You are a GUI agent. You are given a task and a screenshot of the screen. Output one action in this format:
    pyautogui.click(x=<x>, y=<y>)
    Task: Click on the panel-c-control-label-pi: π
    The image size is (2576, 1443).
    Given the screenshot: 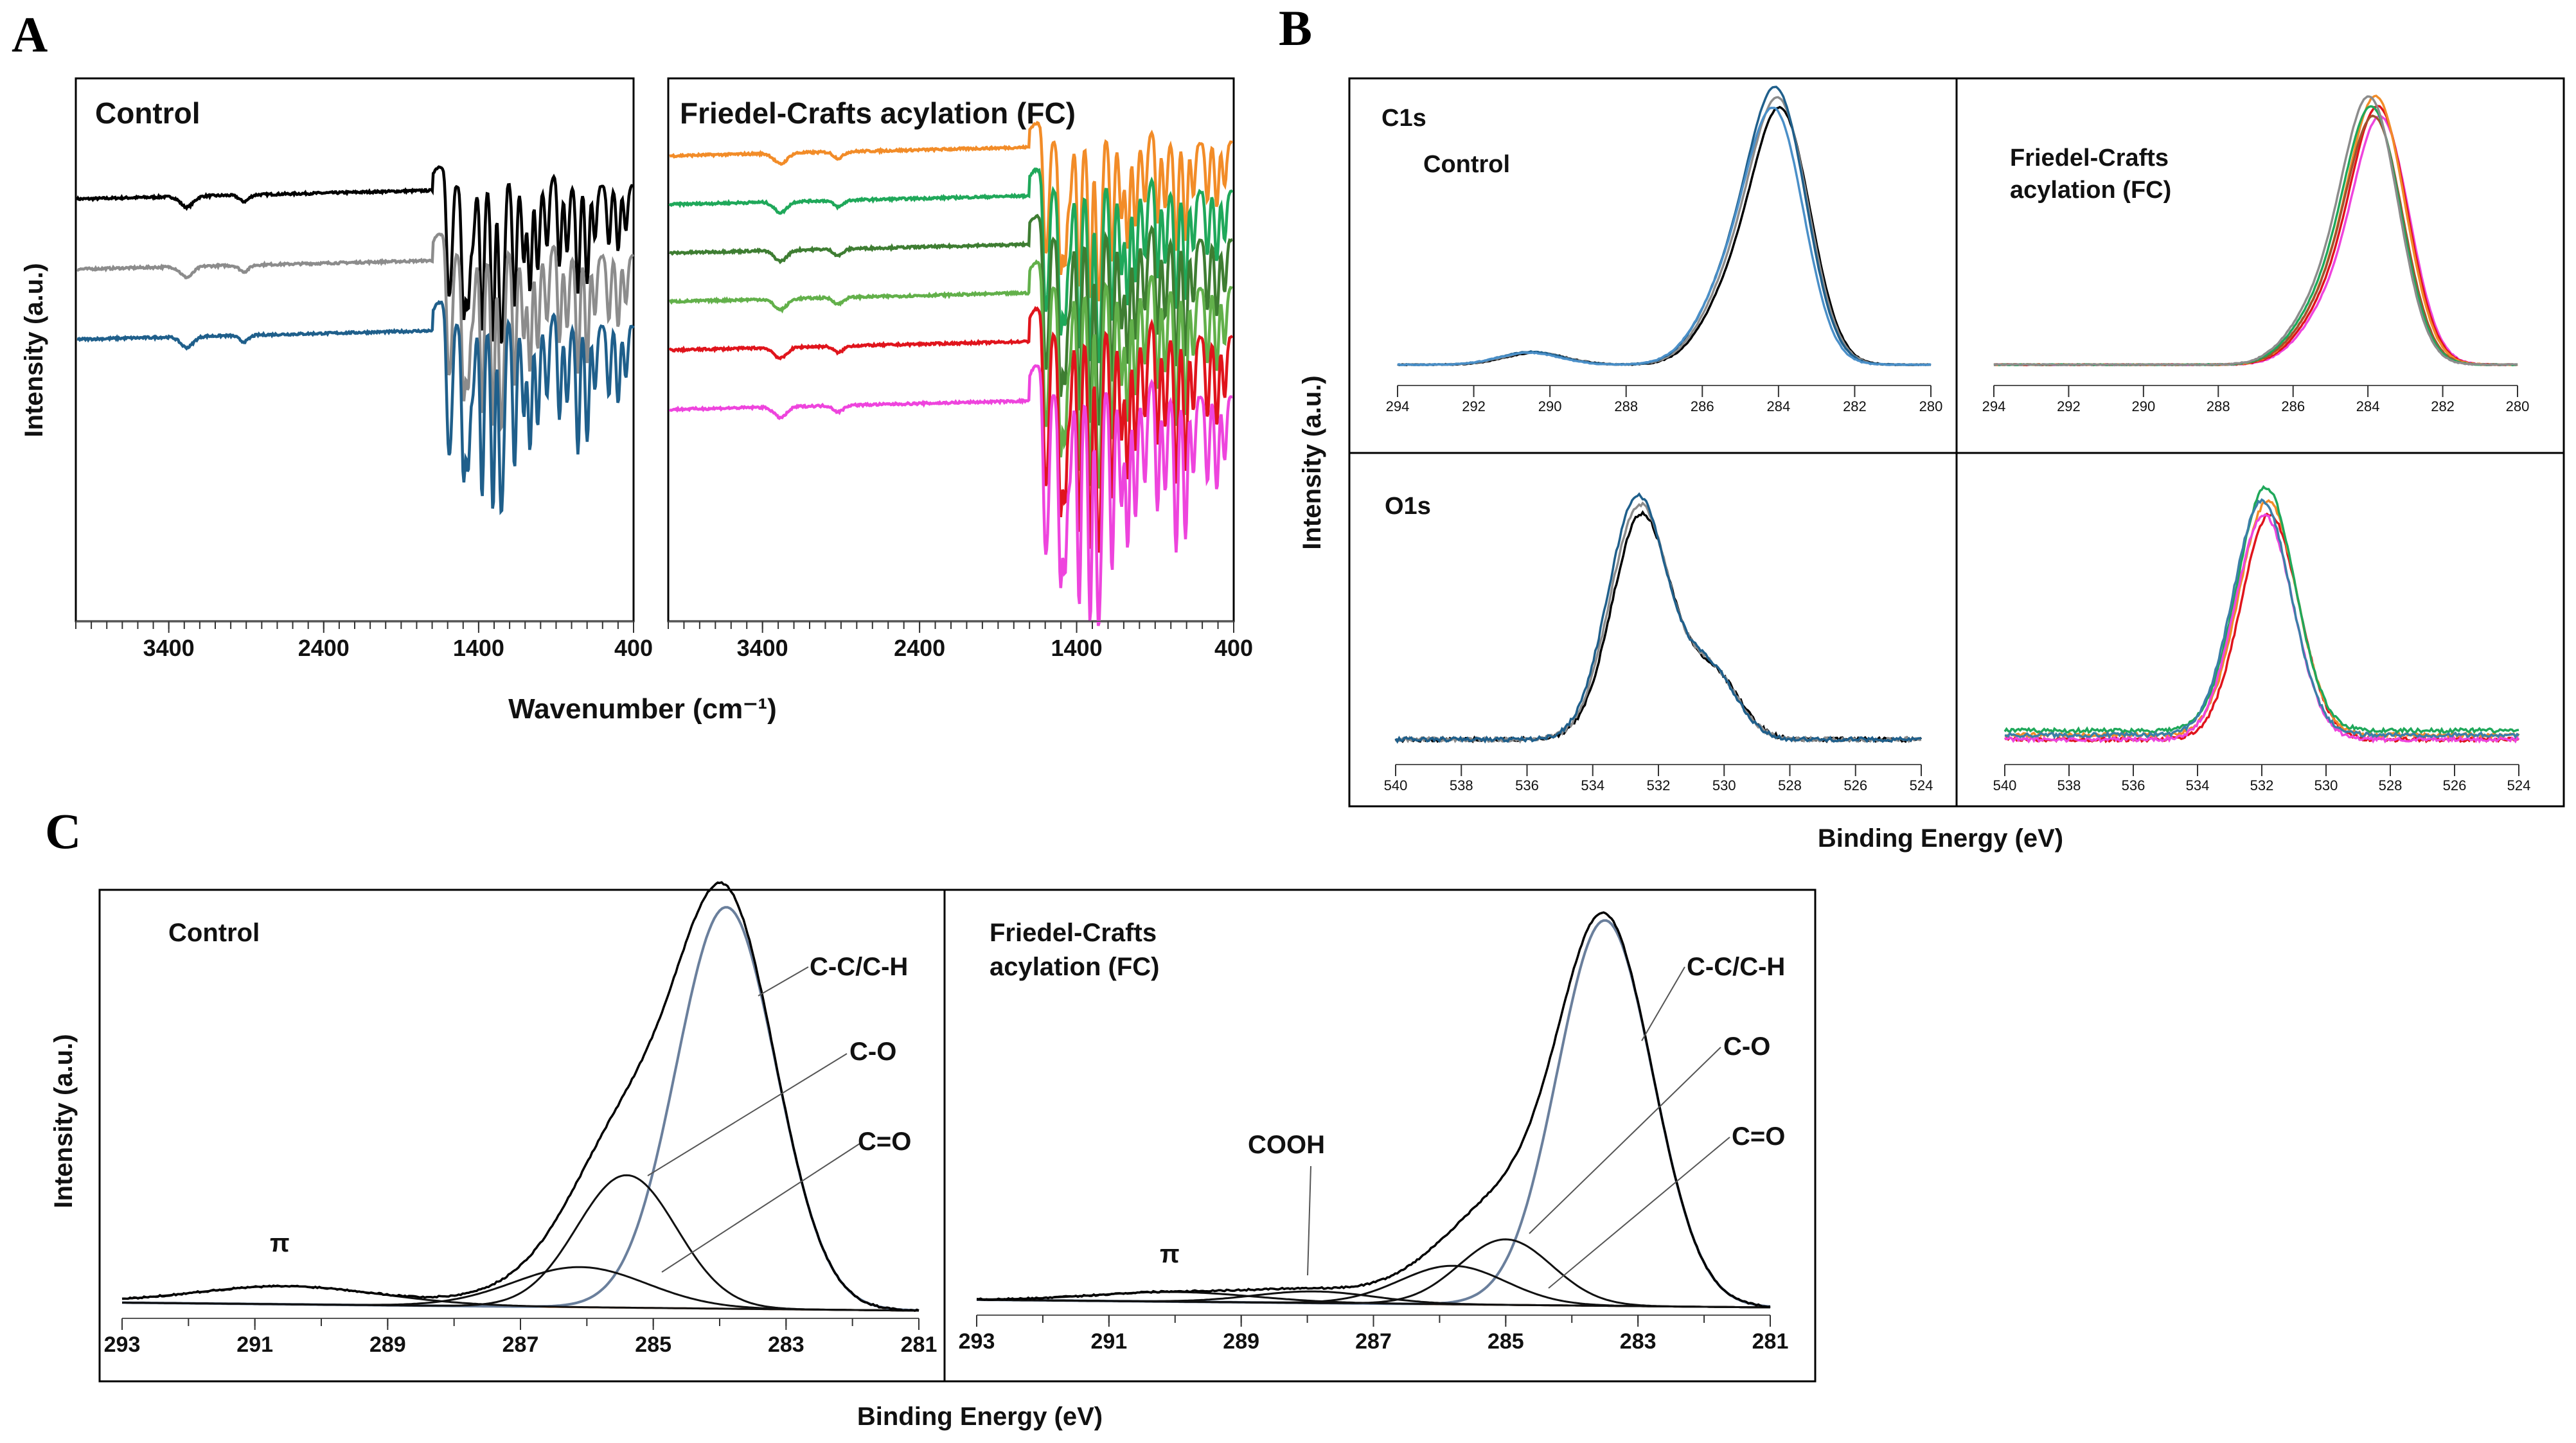 What is the action you would take?
    pyautogui.click(x=280, y=1243)
    